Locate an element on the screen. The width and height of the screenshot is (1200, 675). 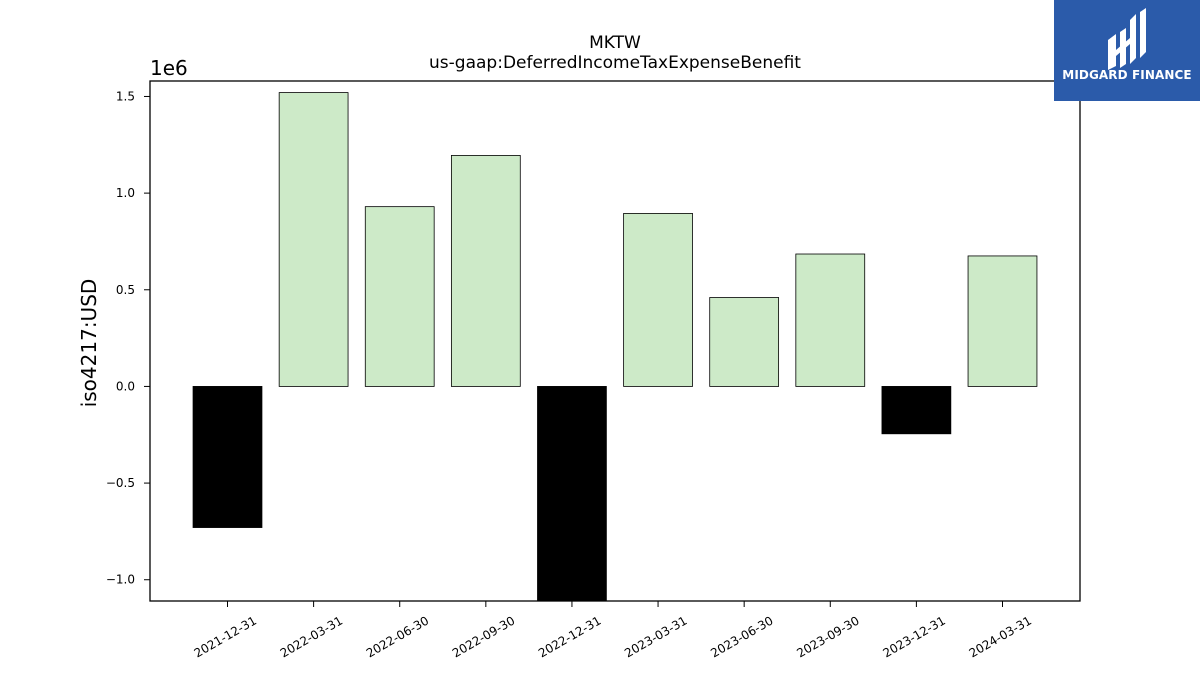
x-tick-label: 2021-12-31 is located at coordinates (225, 636).